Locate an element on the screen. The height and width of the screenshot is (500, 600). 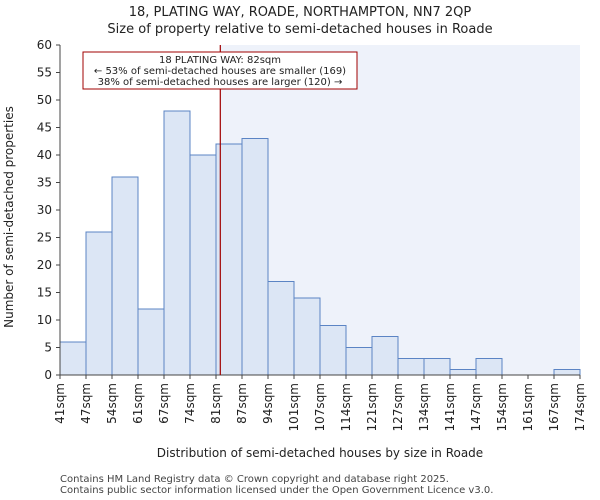
annotation-box is located at coordinates (220, 70).